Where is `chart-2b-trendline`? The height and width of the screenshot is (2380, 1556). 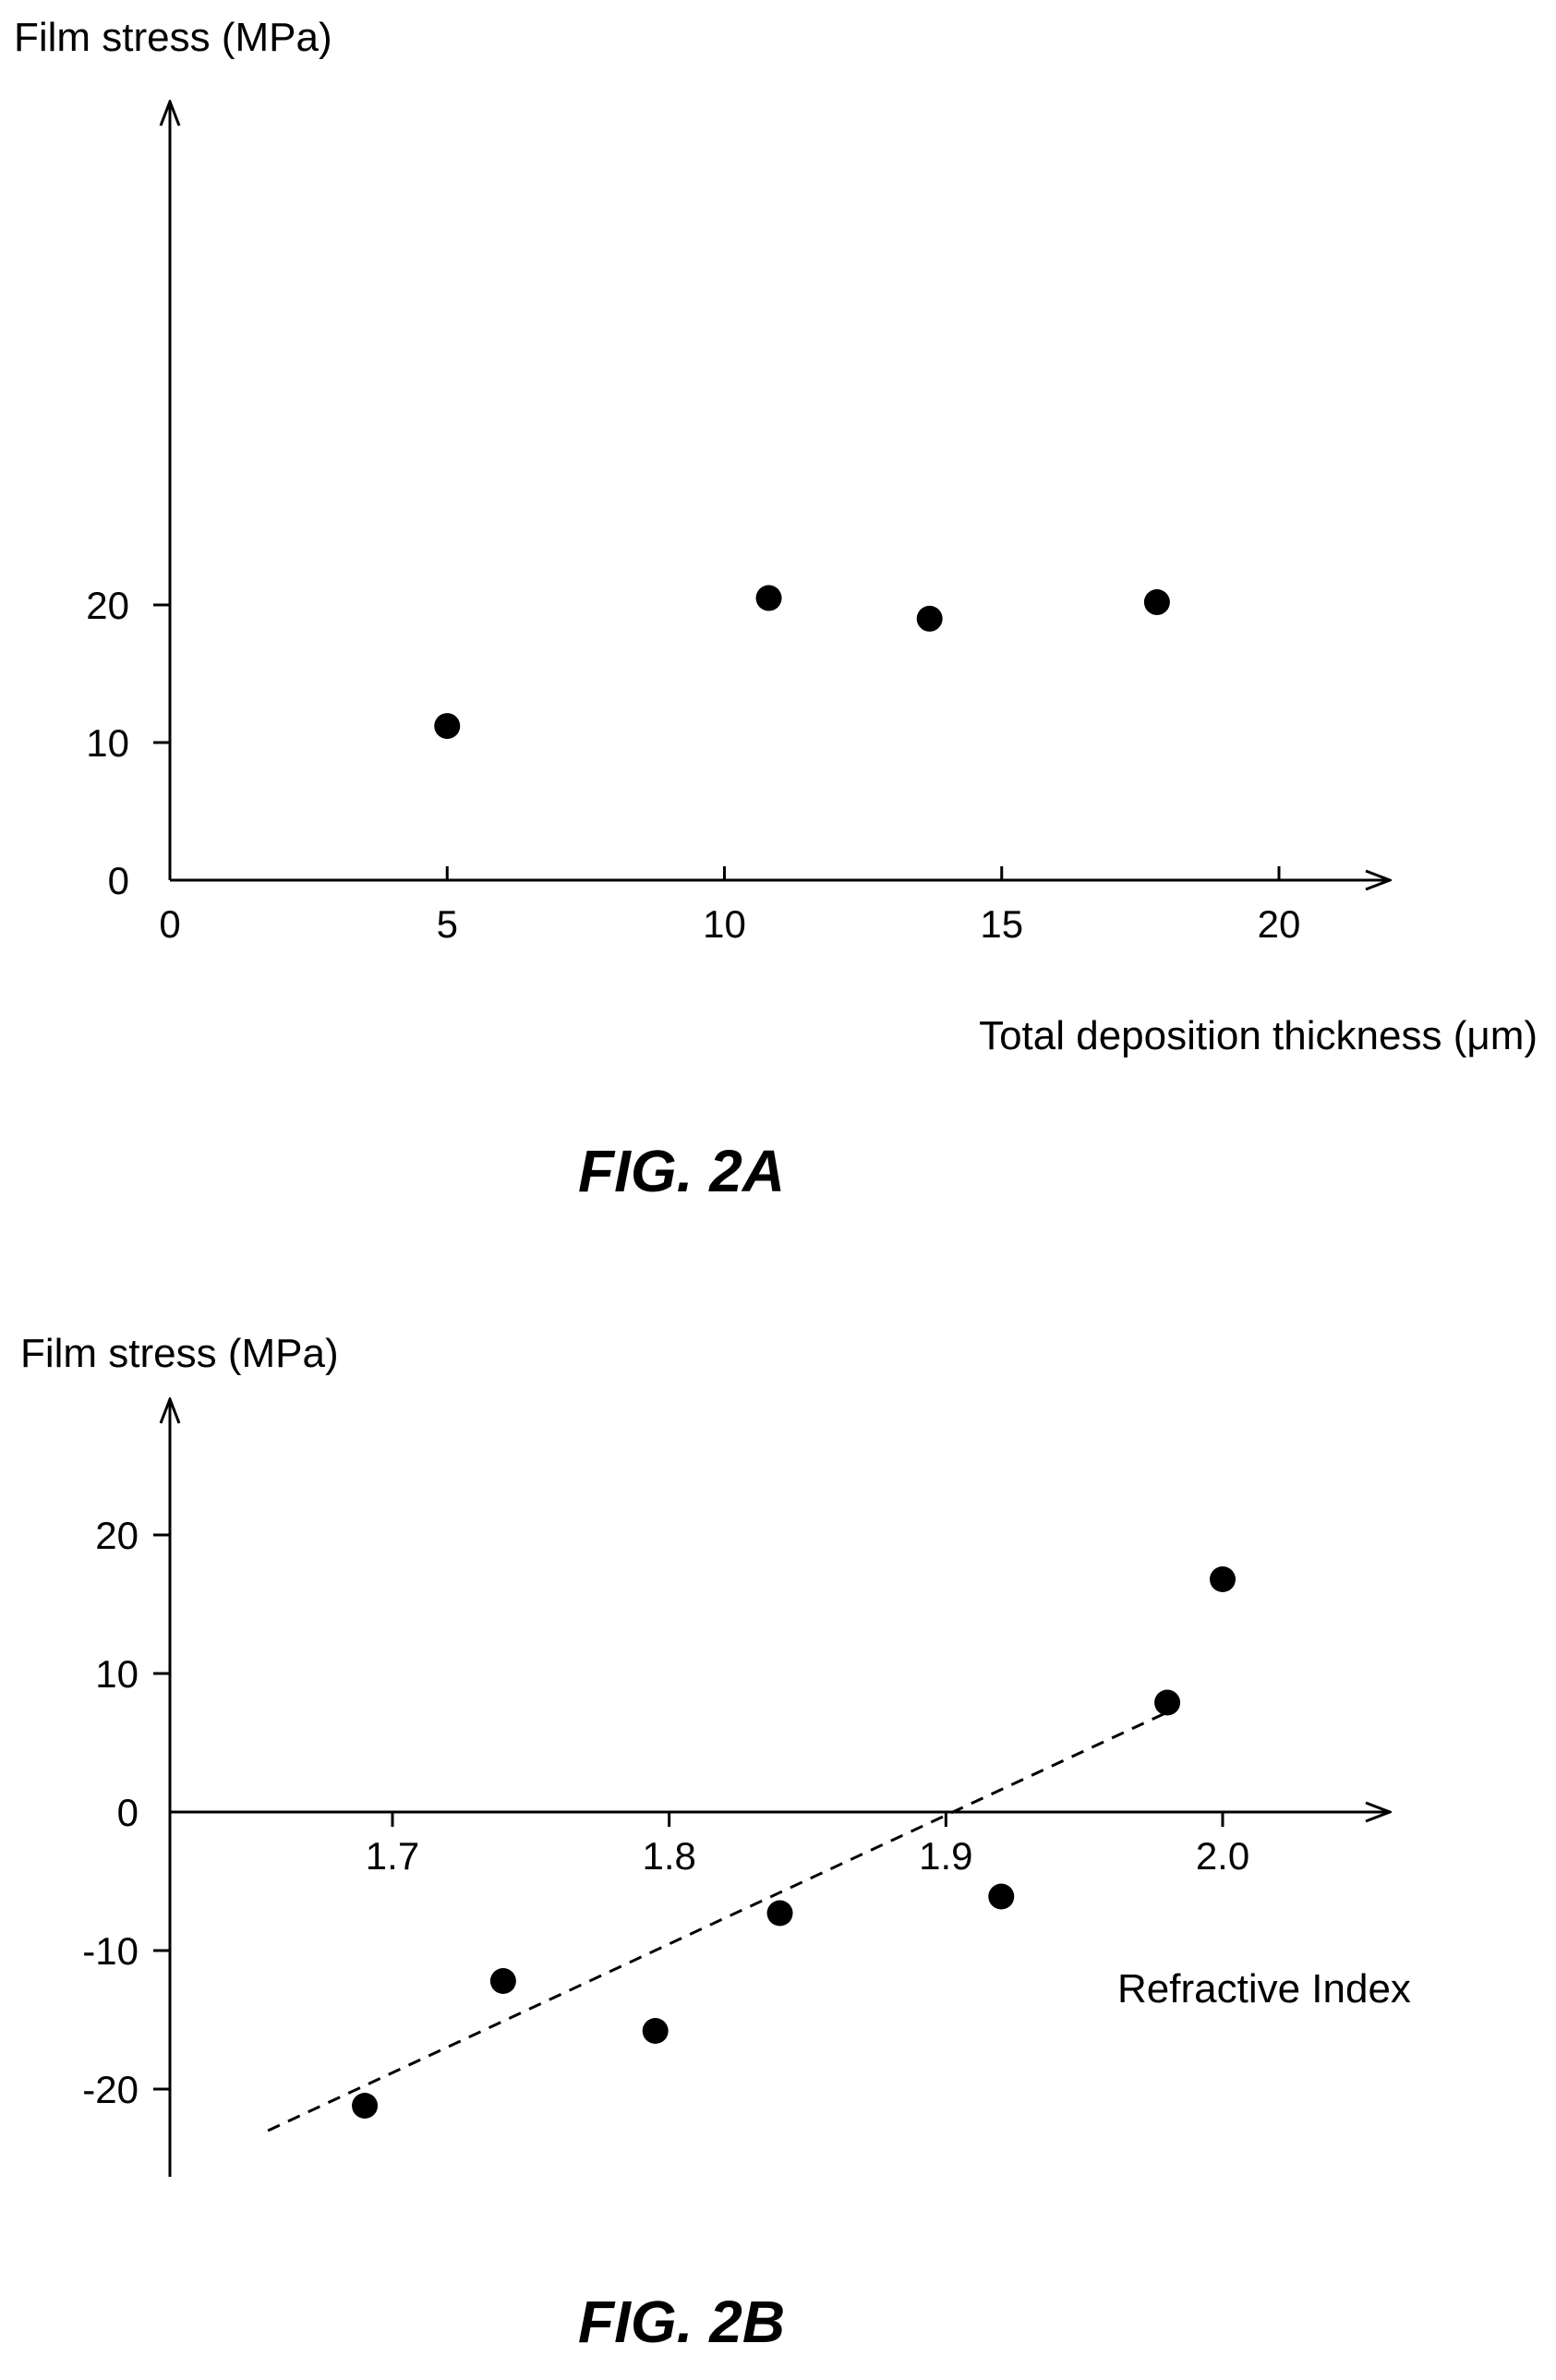
chart-2b-trendline is located at coordinates (717, 1921).